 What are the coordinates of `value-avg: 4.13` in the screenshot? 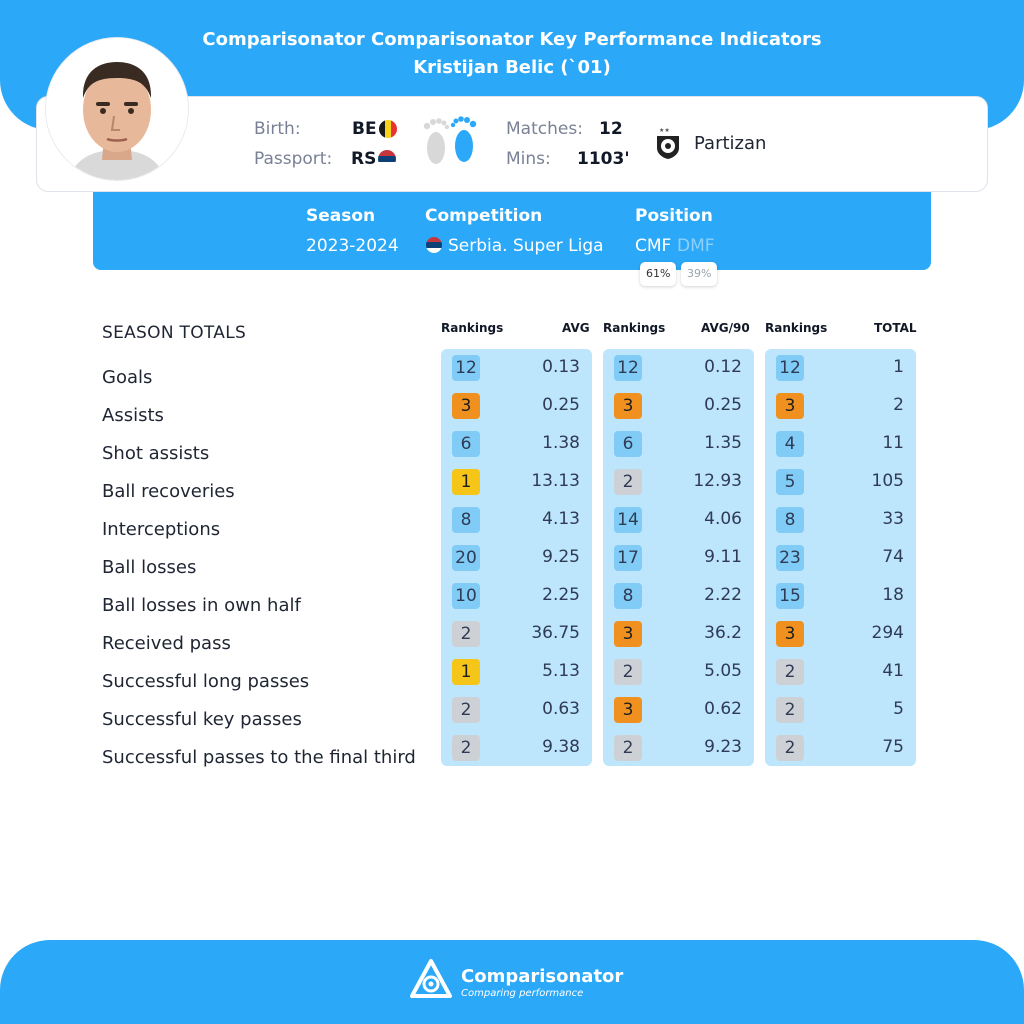 It's located at (561, 519).